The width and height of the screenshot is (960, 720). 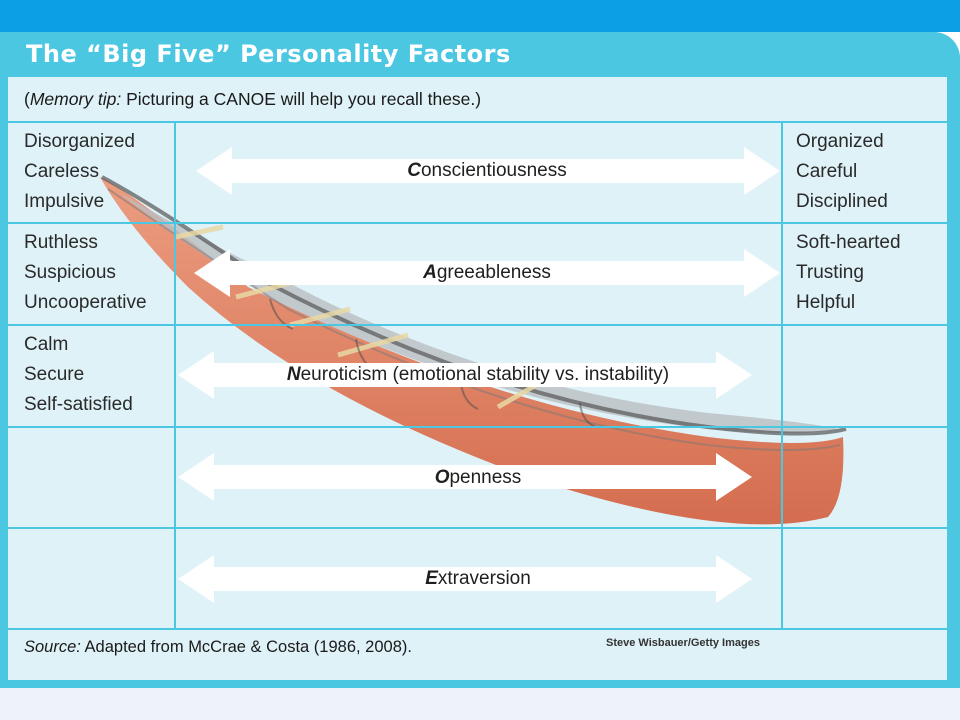 I want to click on low-trait-words: Calm Secure Self-satisfied, so click(x=78, y=375).